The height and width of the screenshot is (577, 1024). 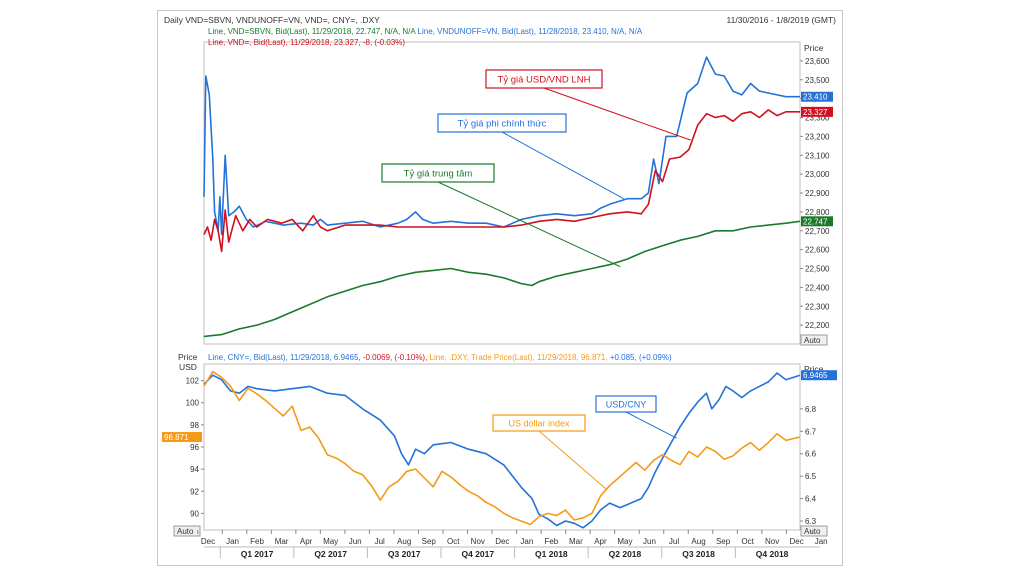 What do you see at coordinates (194, 425) in the screenshot?
I see `y-tick-label-left: 98` at bounding box center [194, 425].